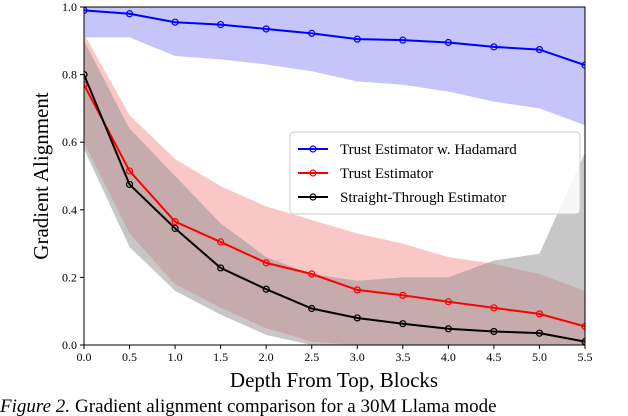 This screenshot has height=416, width=628. Describe the element at coordinates (69, 142) in the screenshot. I see `y-tick-label: 0.6` at that location.